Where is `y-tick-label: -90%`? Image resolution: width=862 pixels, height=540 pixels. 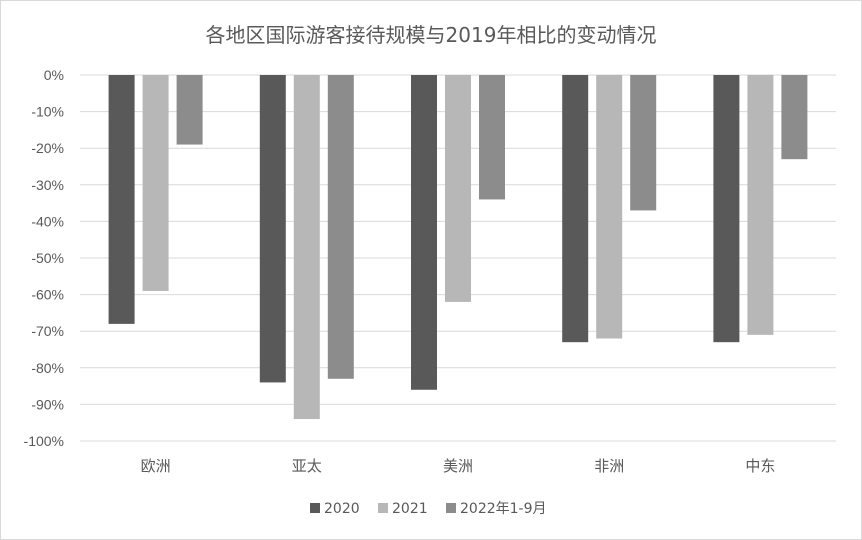 y-tick-label: -90% is located at coordinates (47, 404).